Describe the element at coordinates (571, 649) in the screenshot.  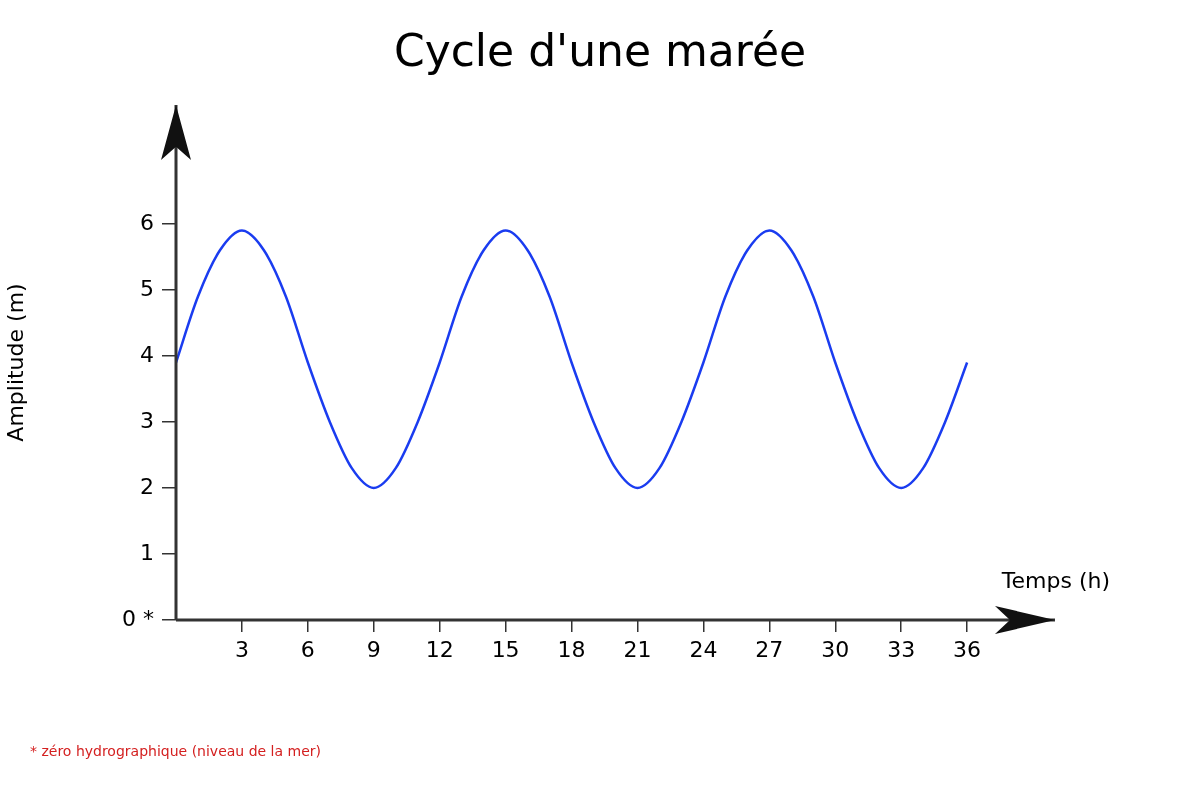
I see `x-tick-label: 18` at that location.